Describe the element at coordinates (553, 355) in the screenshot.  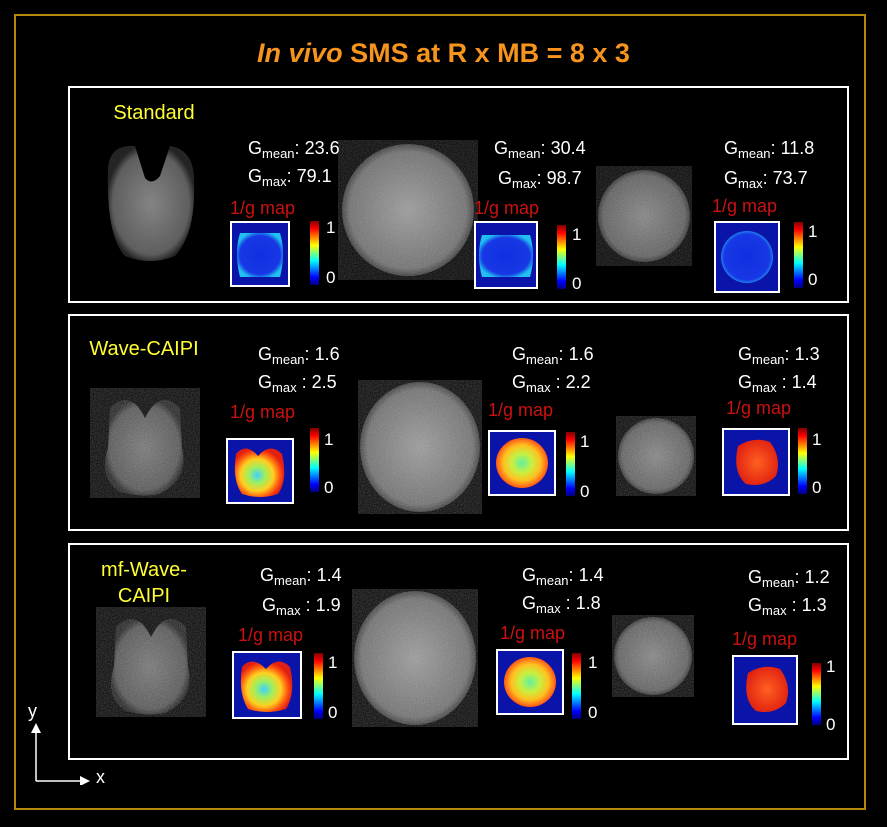
I see `gmean-slice-2: Gmean: 1.6` at that location.